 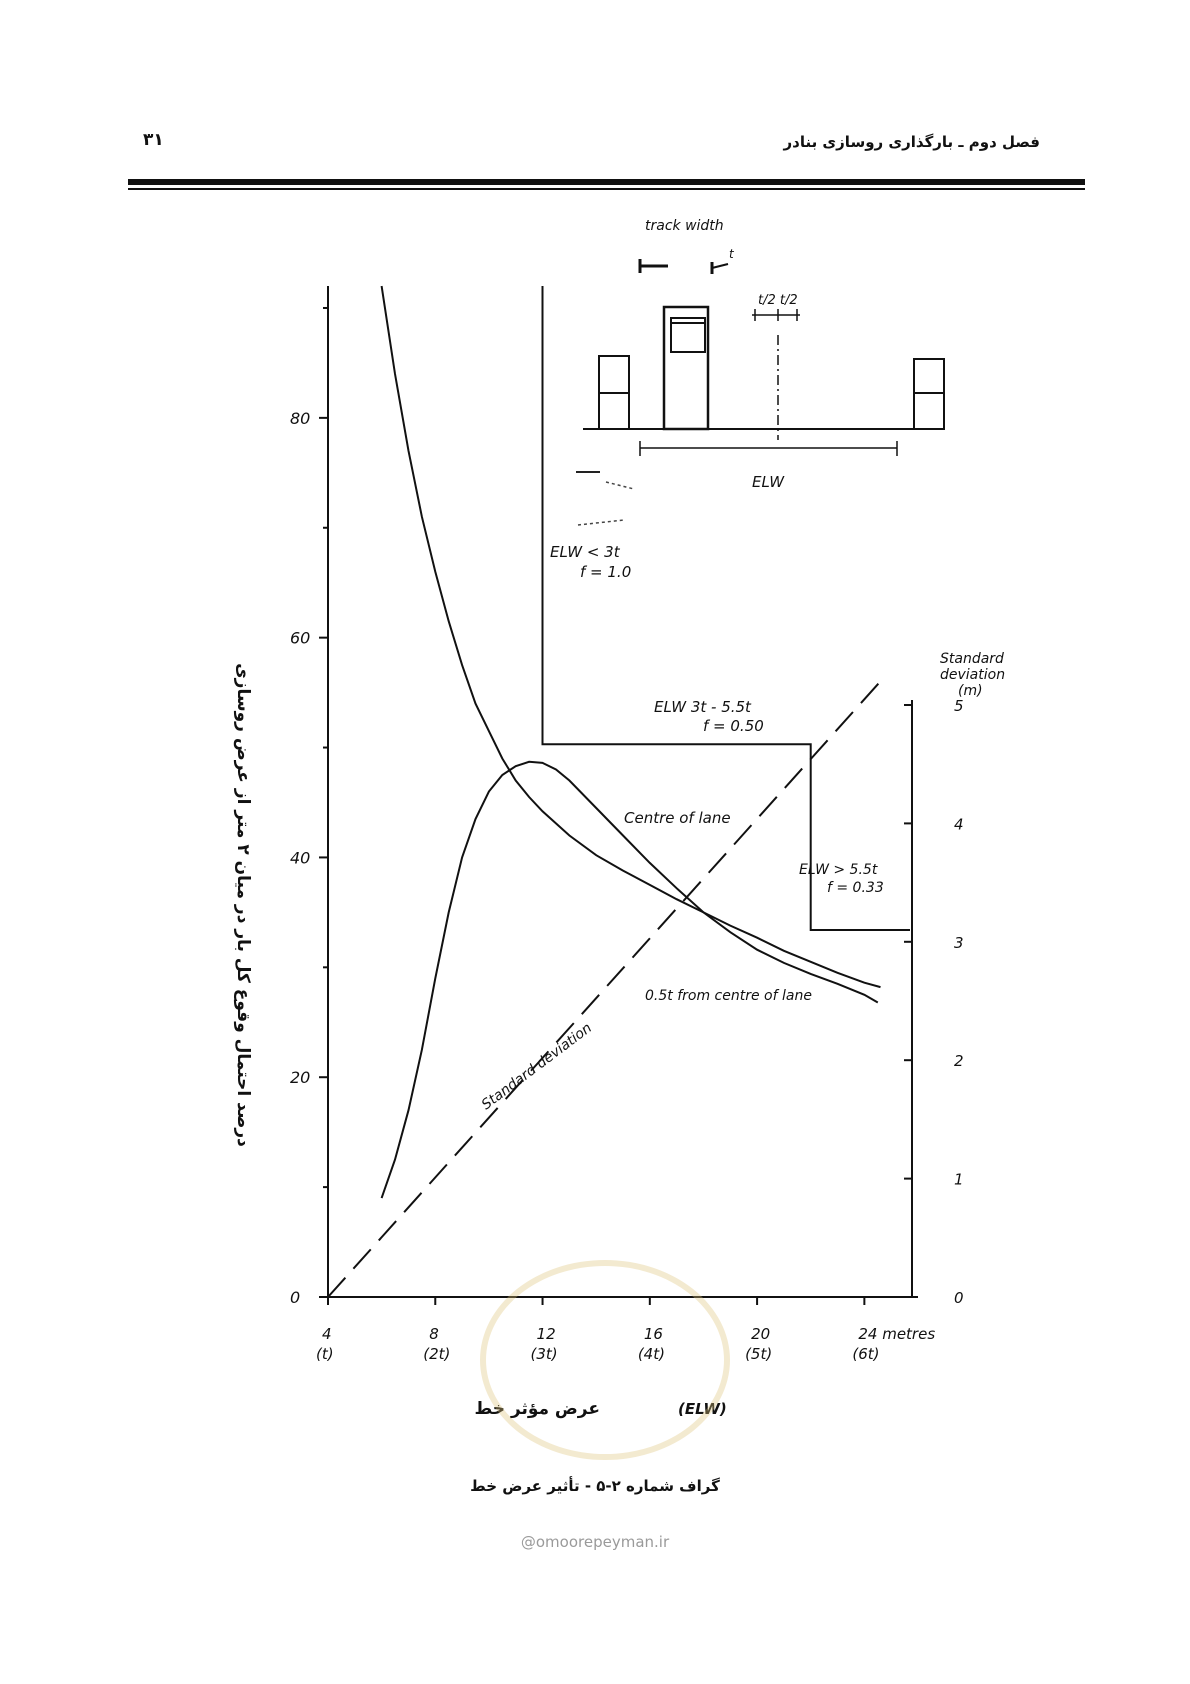 What do you see at coordinates (434, 1334) in the screenshot?
I see `x-tick-label: 8` at bounding box center [434, 1334].